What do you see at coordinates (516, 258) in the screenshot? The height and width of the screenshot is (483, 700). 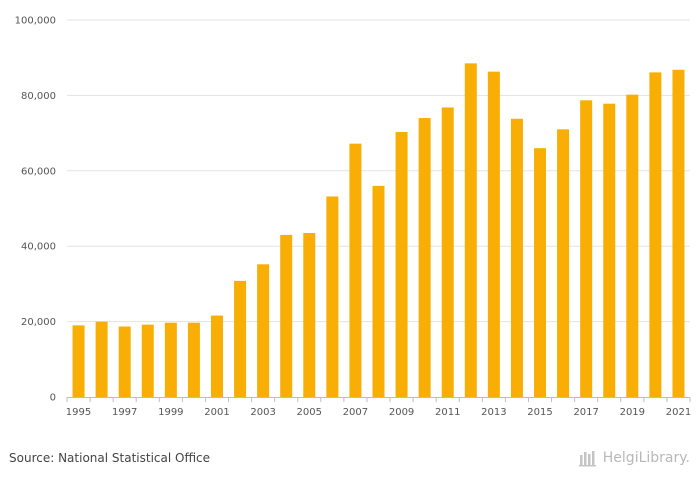 I see `bar-2014` at bounding box center [516, 258].